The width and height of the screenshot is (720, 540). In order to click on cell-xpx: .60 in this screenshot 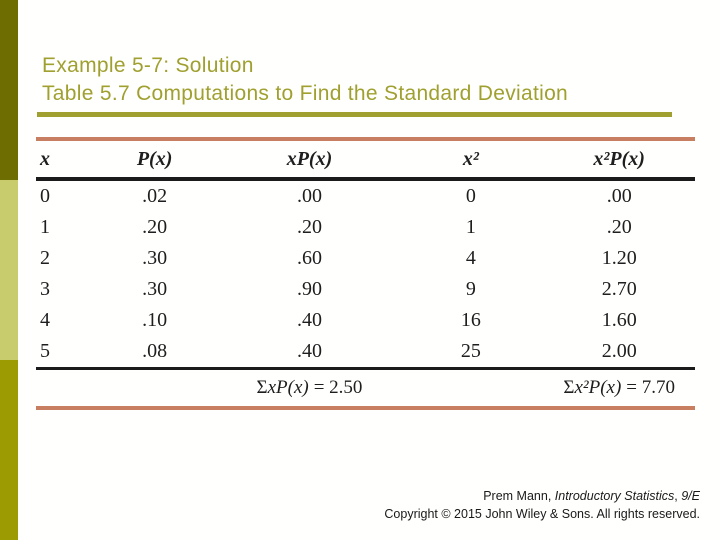, I will do `click(309, 258)`.